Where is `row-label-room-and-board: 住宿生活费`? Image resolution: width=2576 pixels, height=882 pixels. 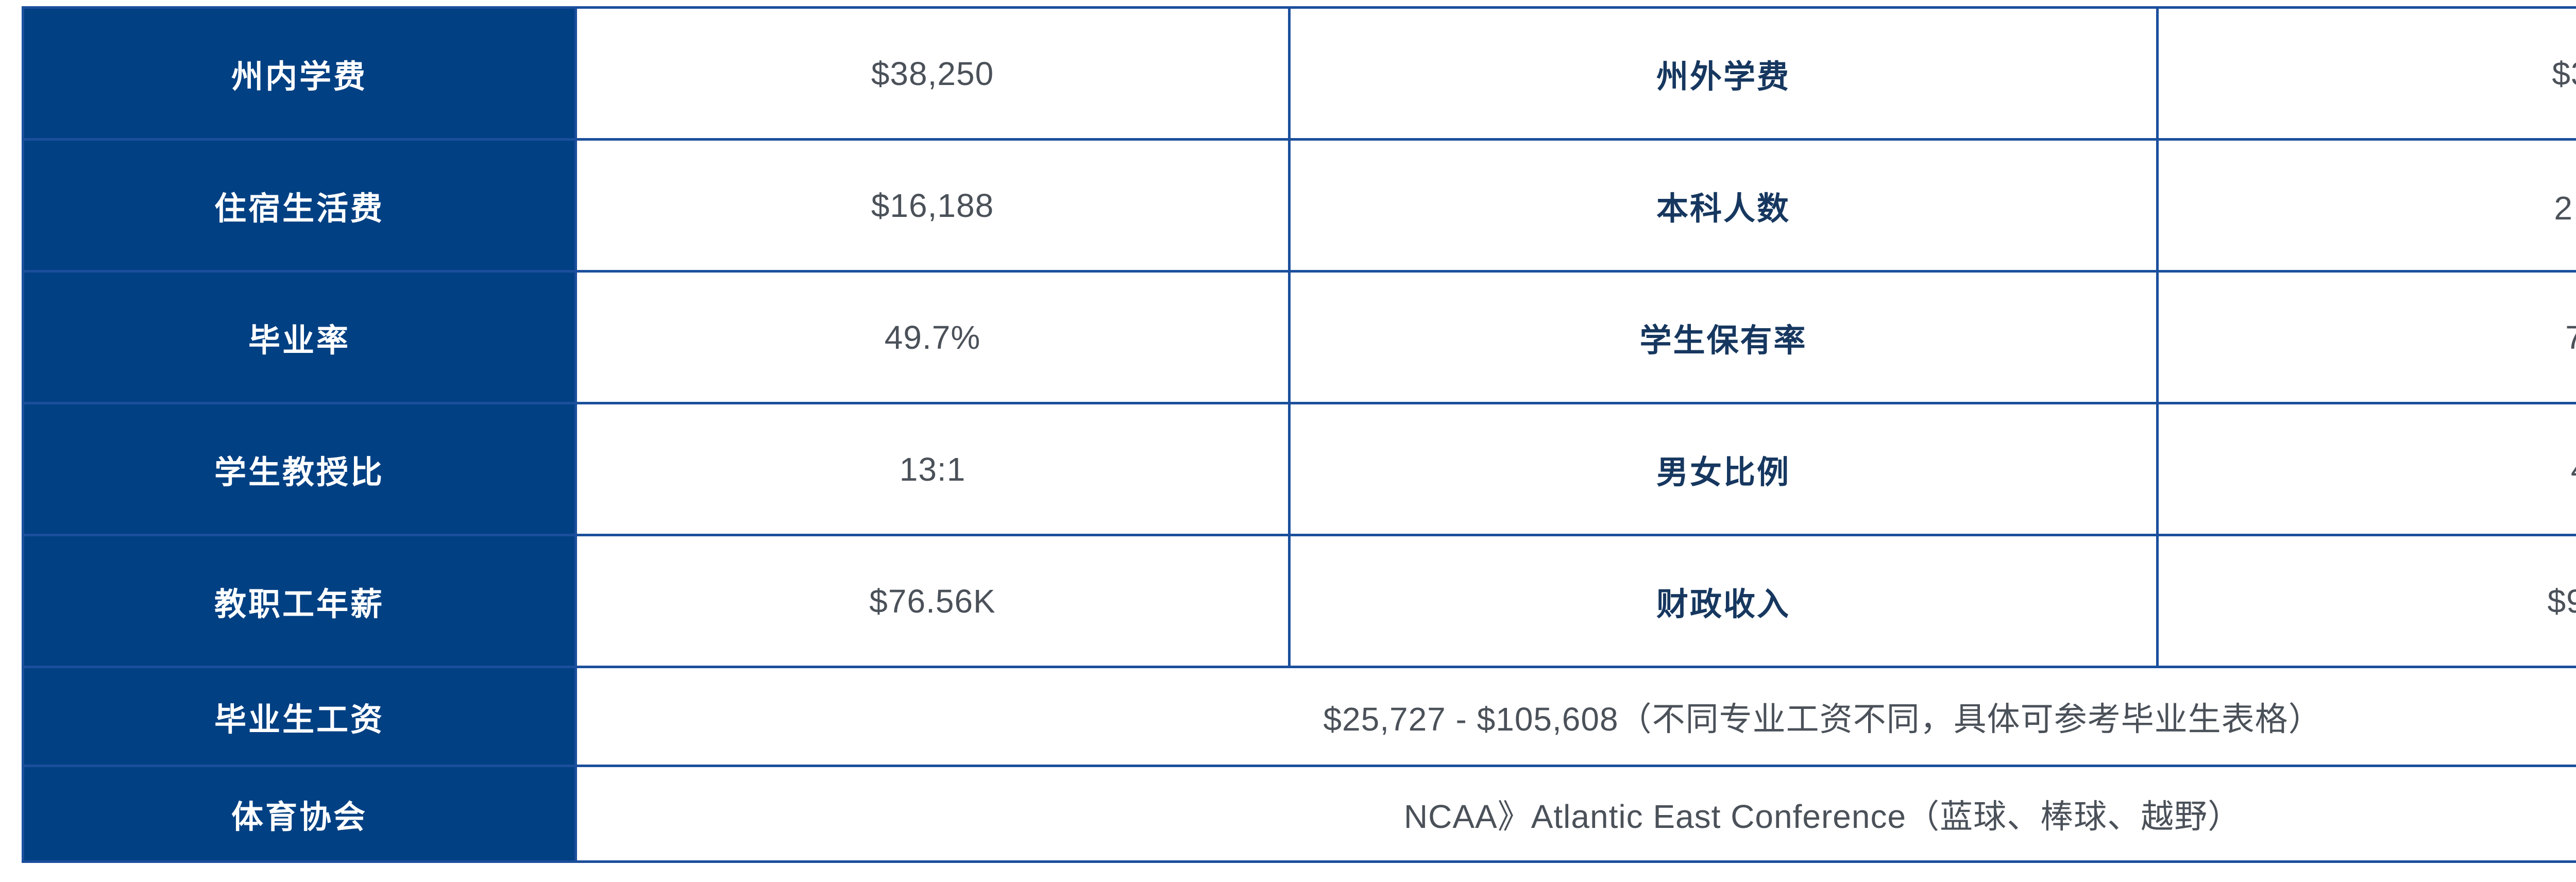
row-label-room-and-board: 住宿生活费 is located at coordinates (299, 206).